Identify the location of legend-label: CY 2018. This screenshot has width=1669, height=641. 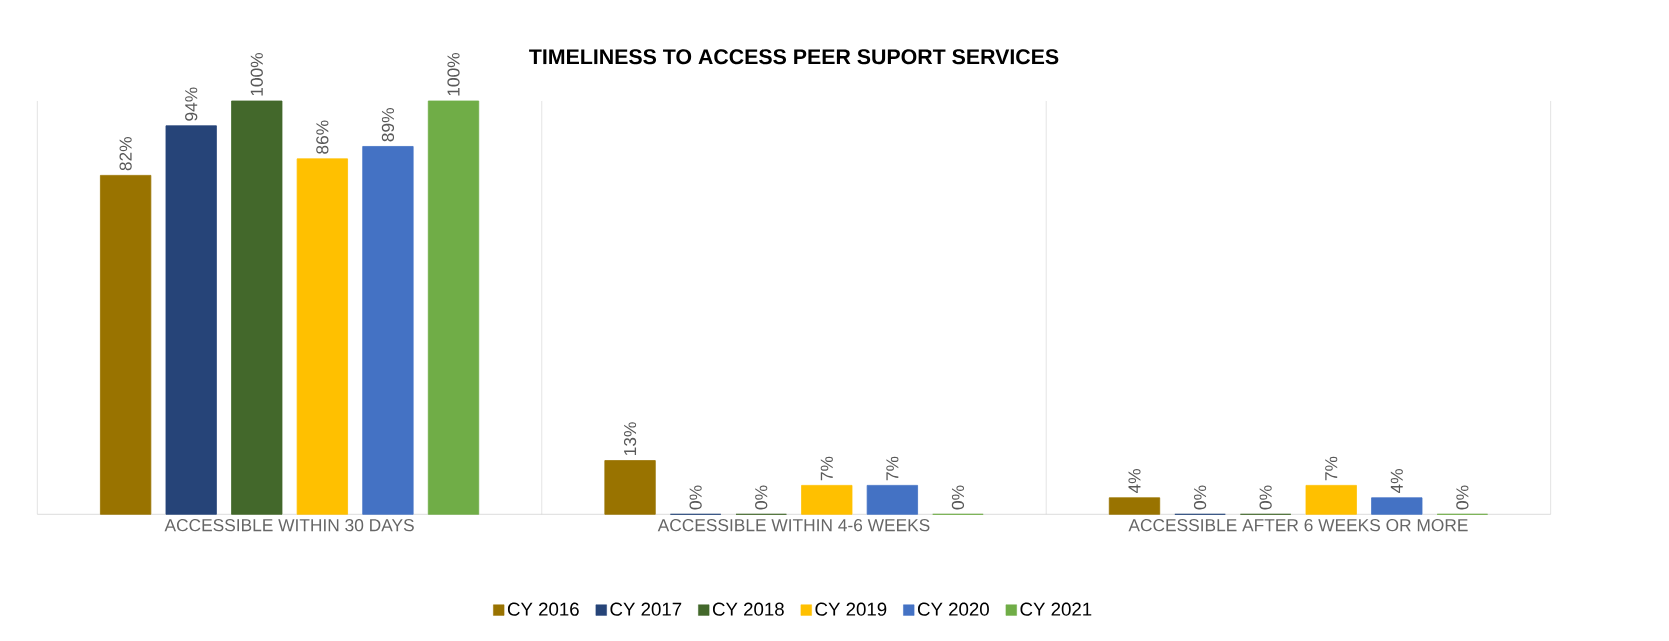
(748, 609).